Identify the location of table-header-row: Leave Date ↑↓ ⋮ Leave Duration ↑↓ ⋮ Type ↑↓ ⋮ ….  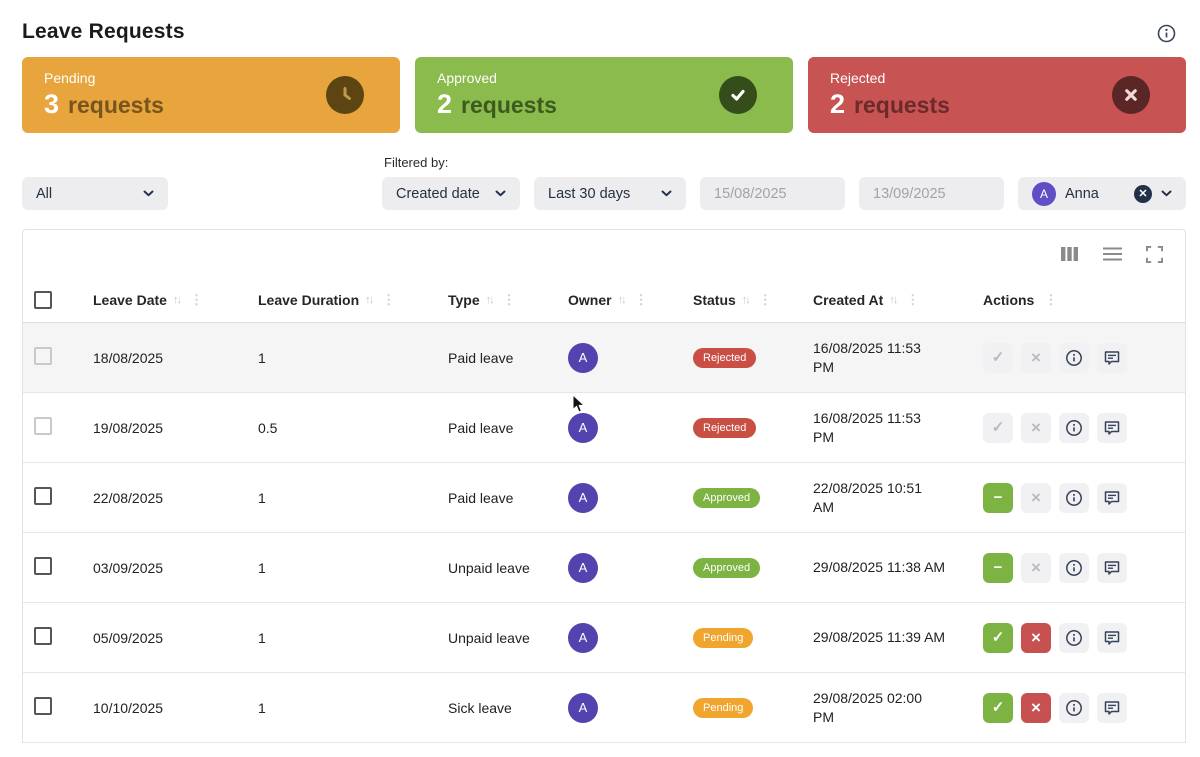
(604, 300).